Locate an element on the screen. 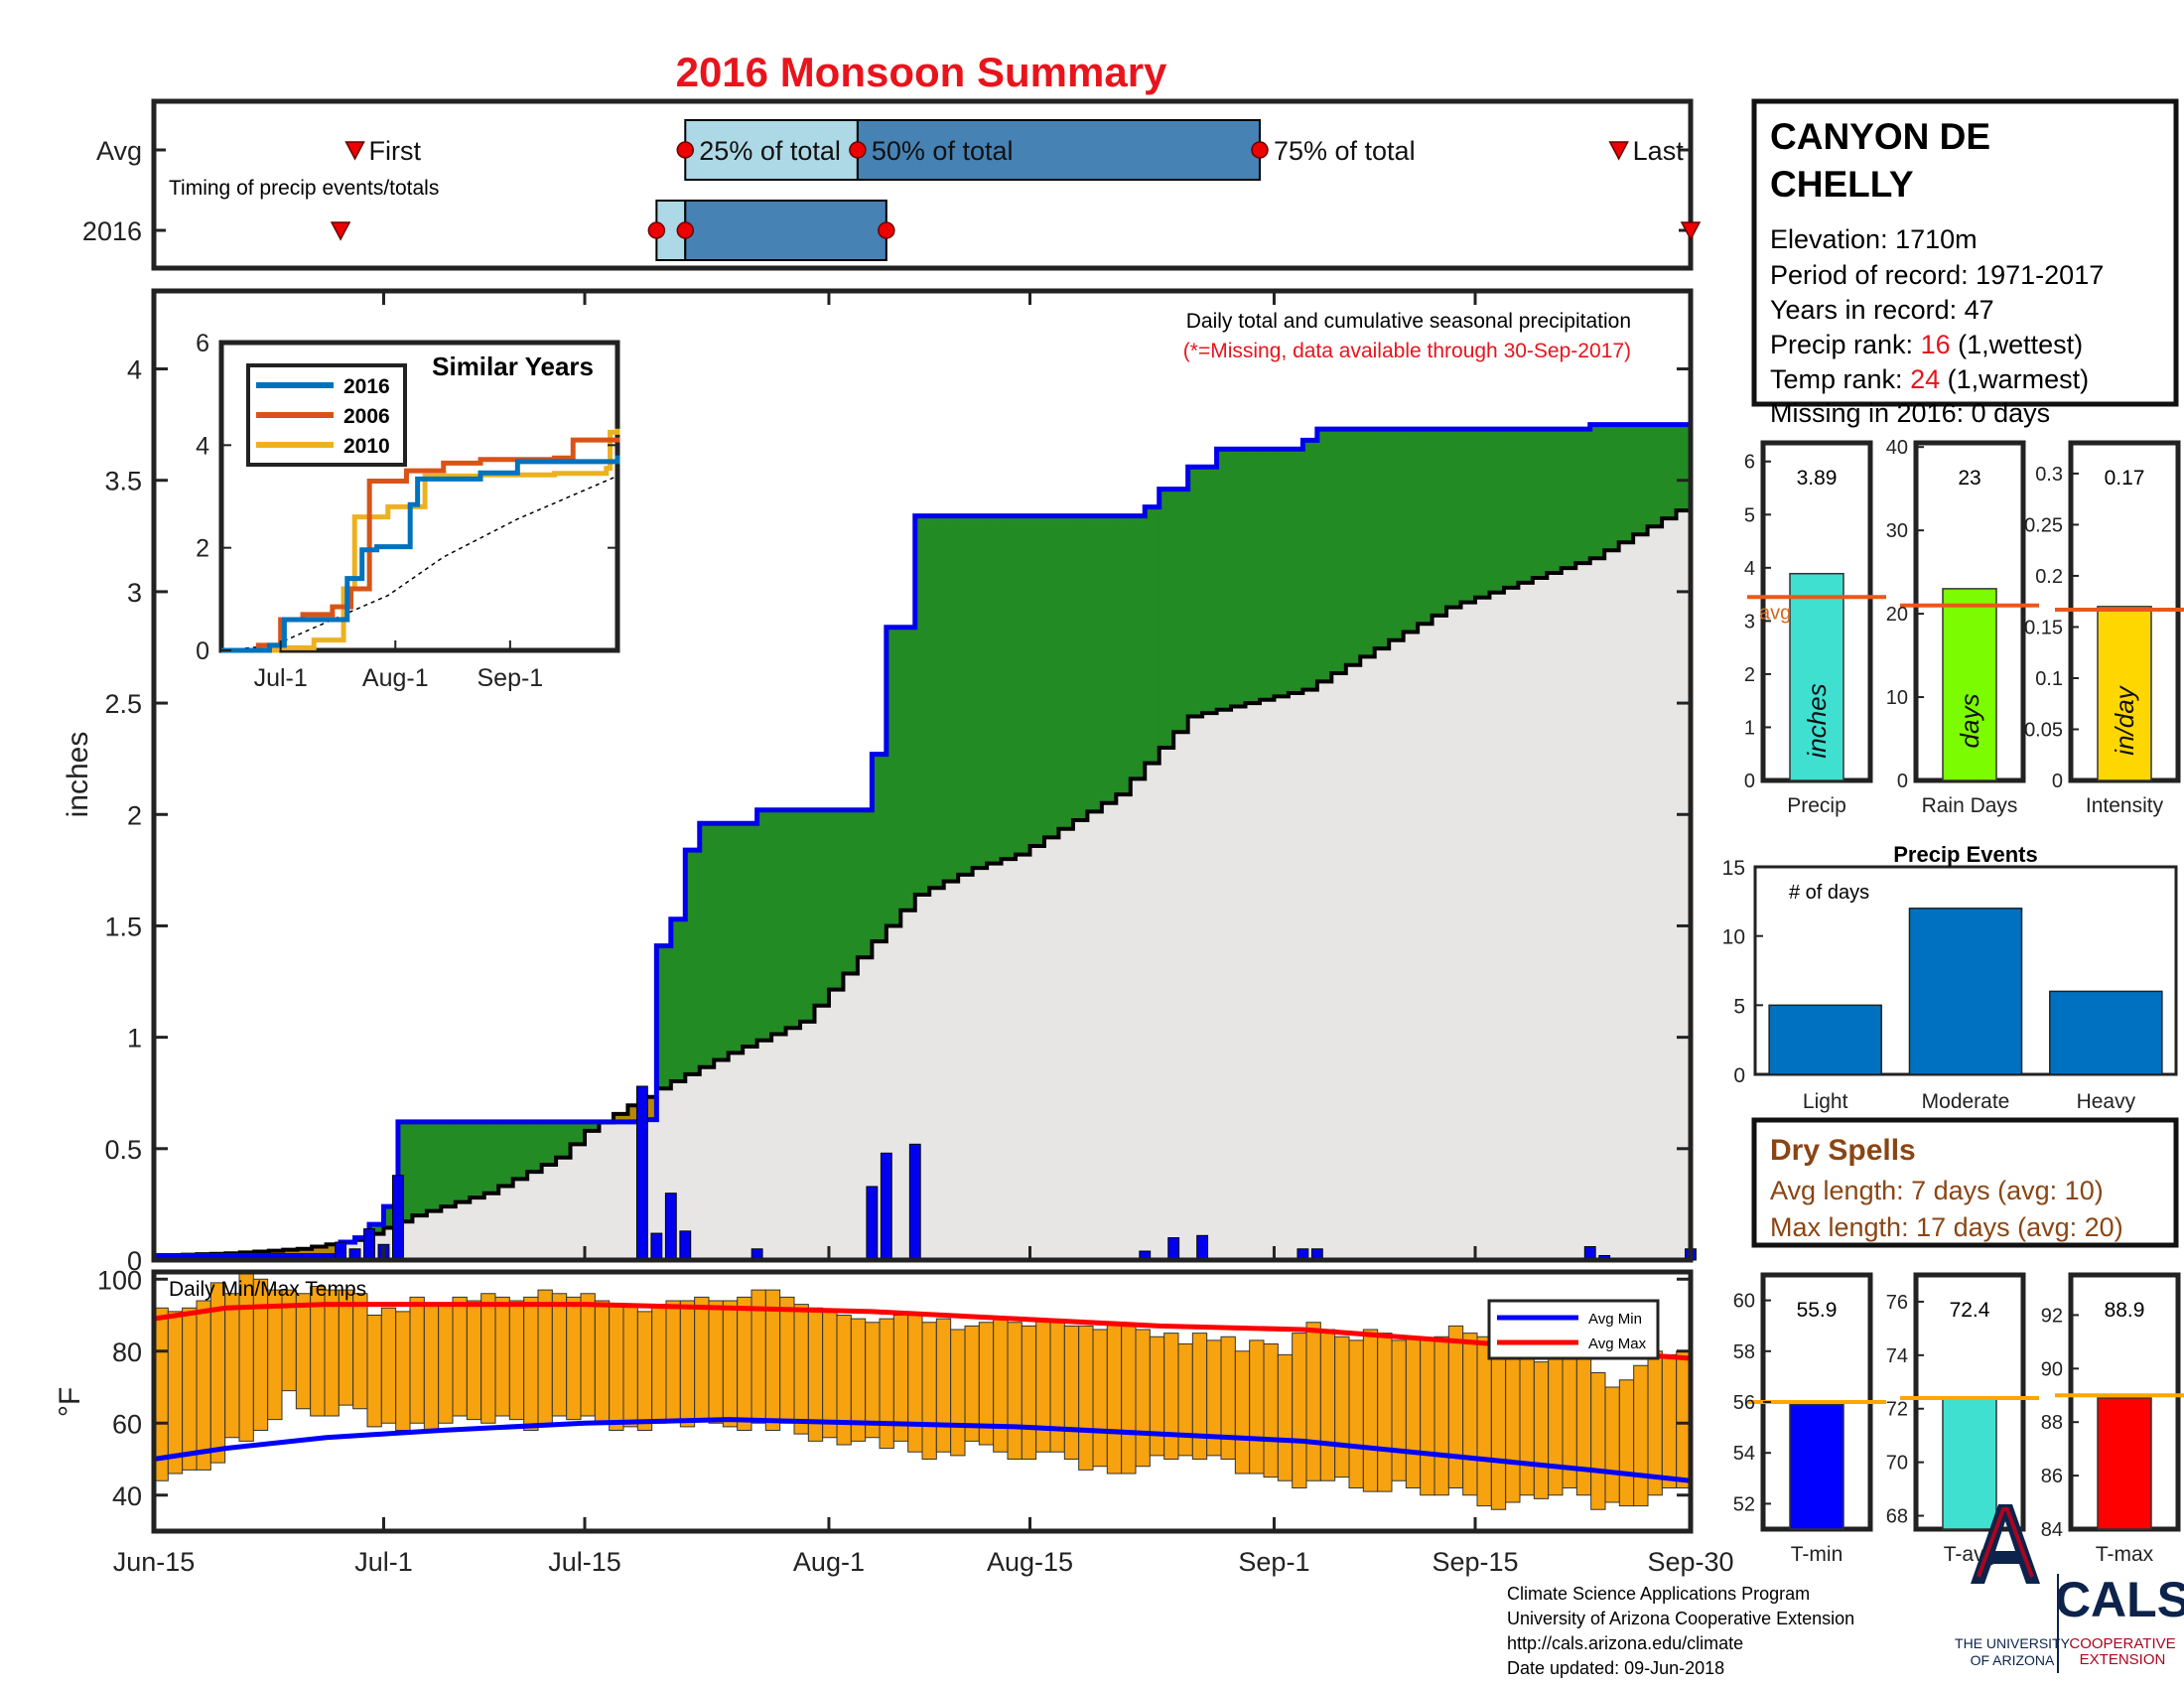  stat-label: T-min is located at coordinates (1817, 1554).